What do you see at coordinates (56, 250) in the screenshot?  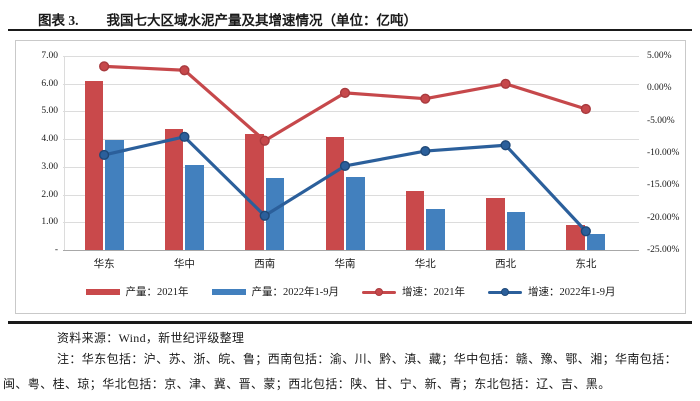 I see `left-axis-tick: -` at bounding box center [56, 250].